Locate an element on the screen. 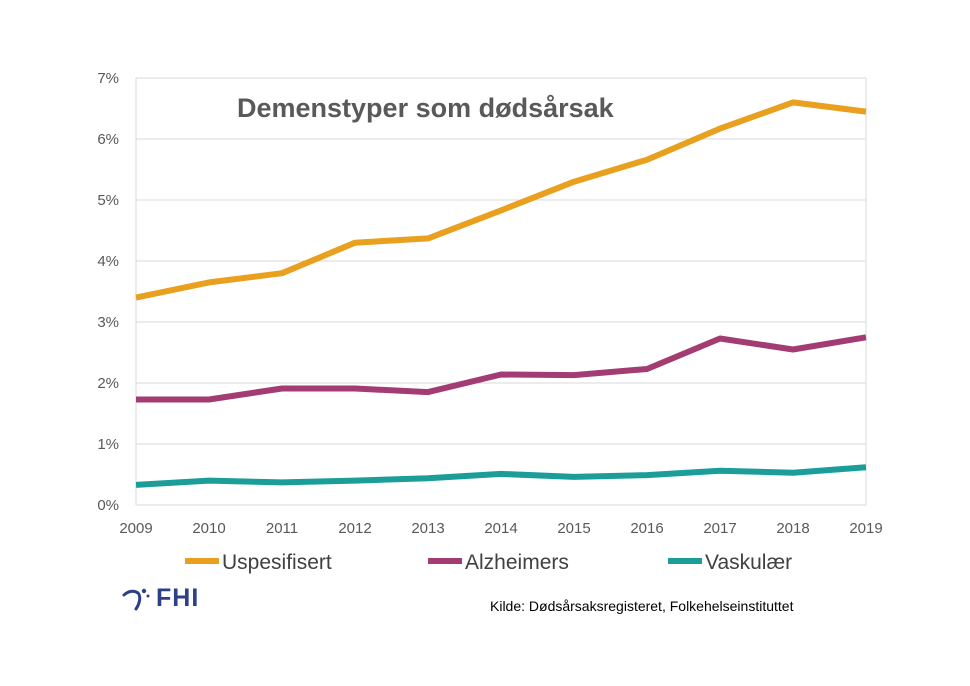 The image size is (970, 686). fhi-swirl-icon is located at coordinates (136, 599).